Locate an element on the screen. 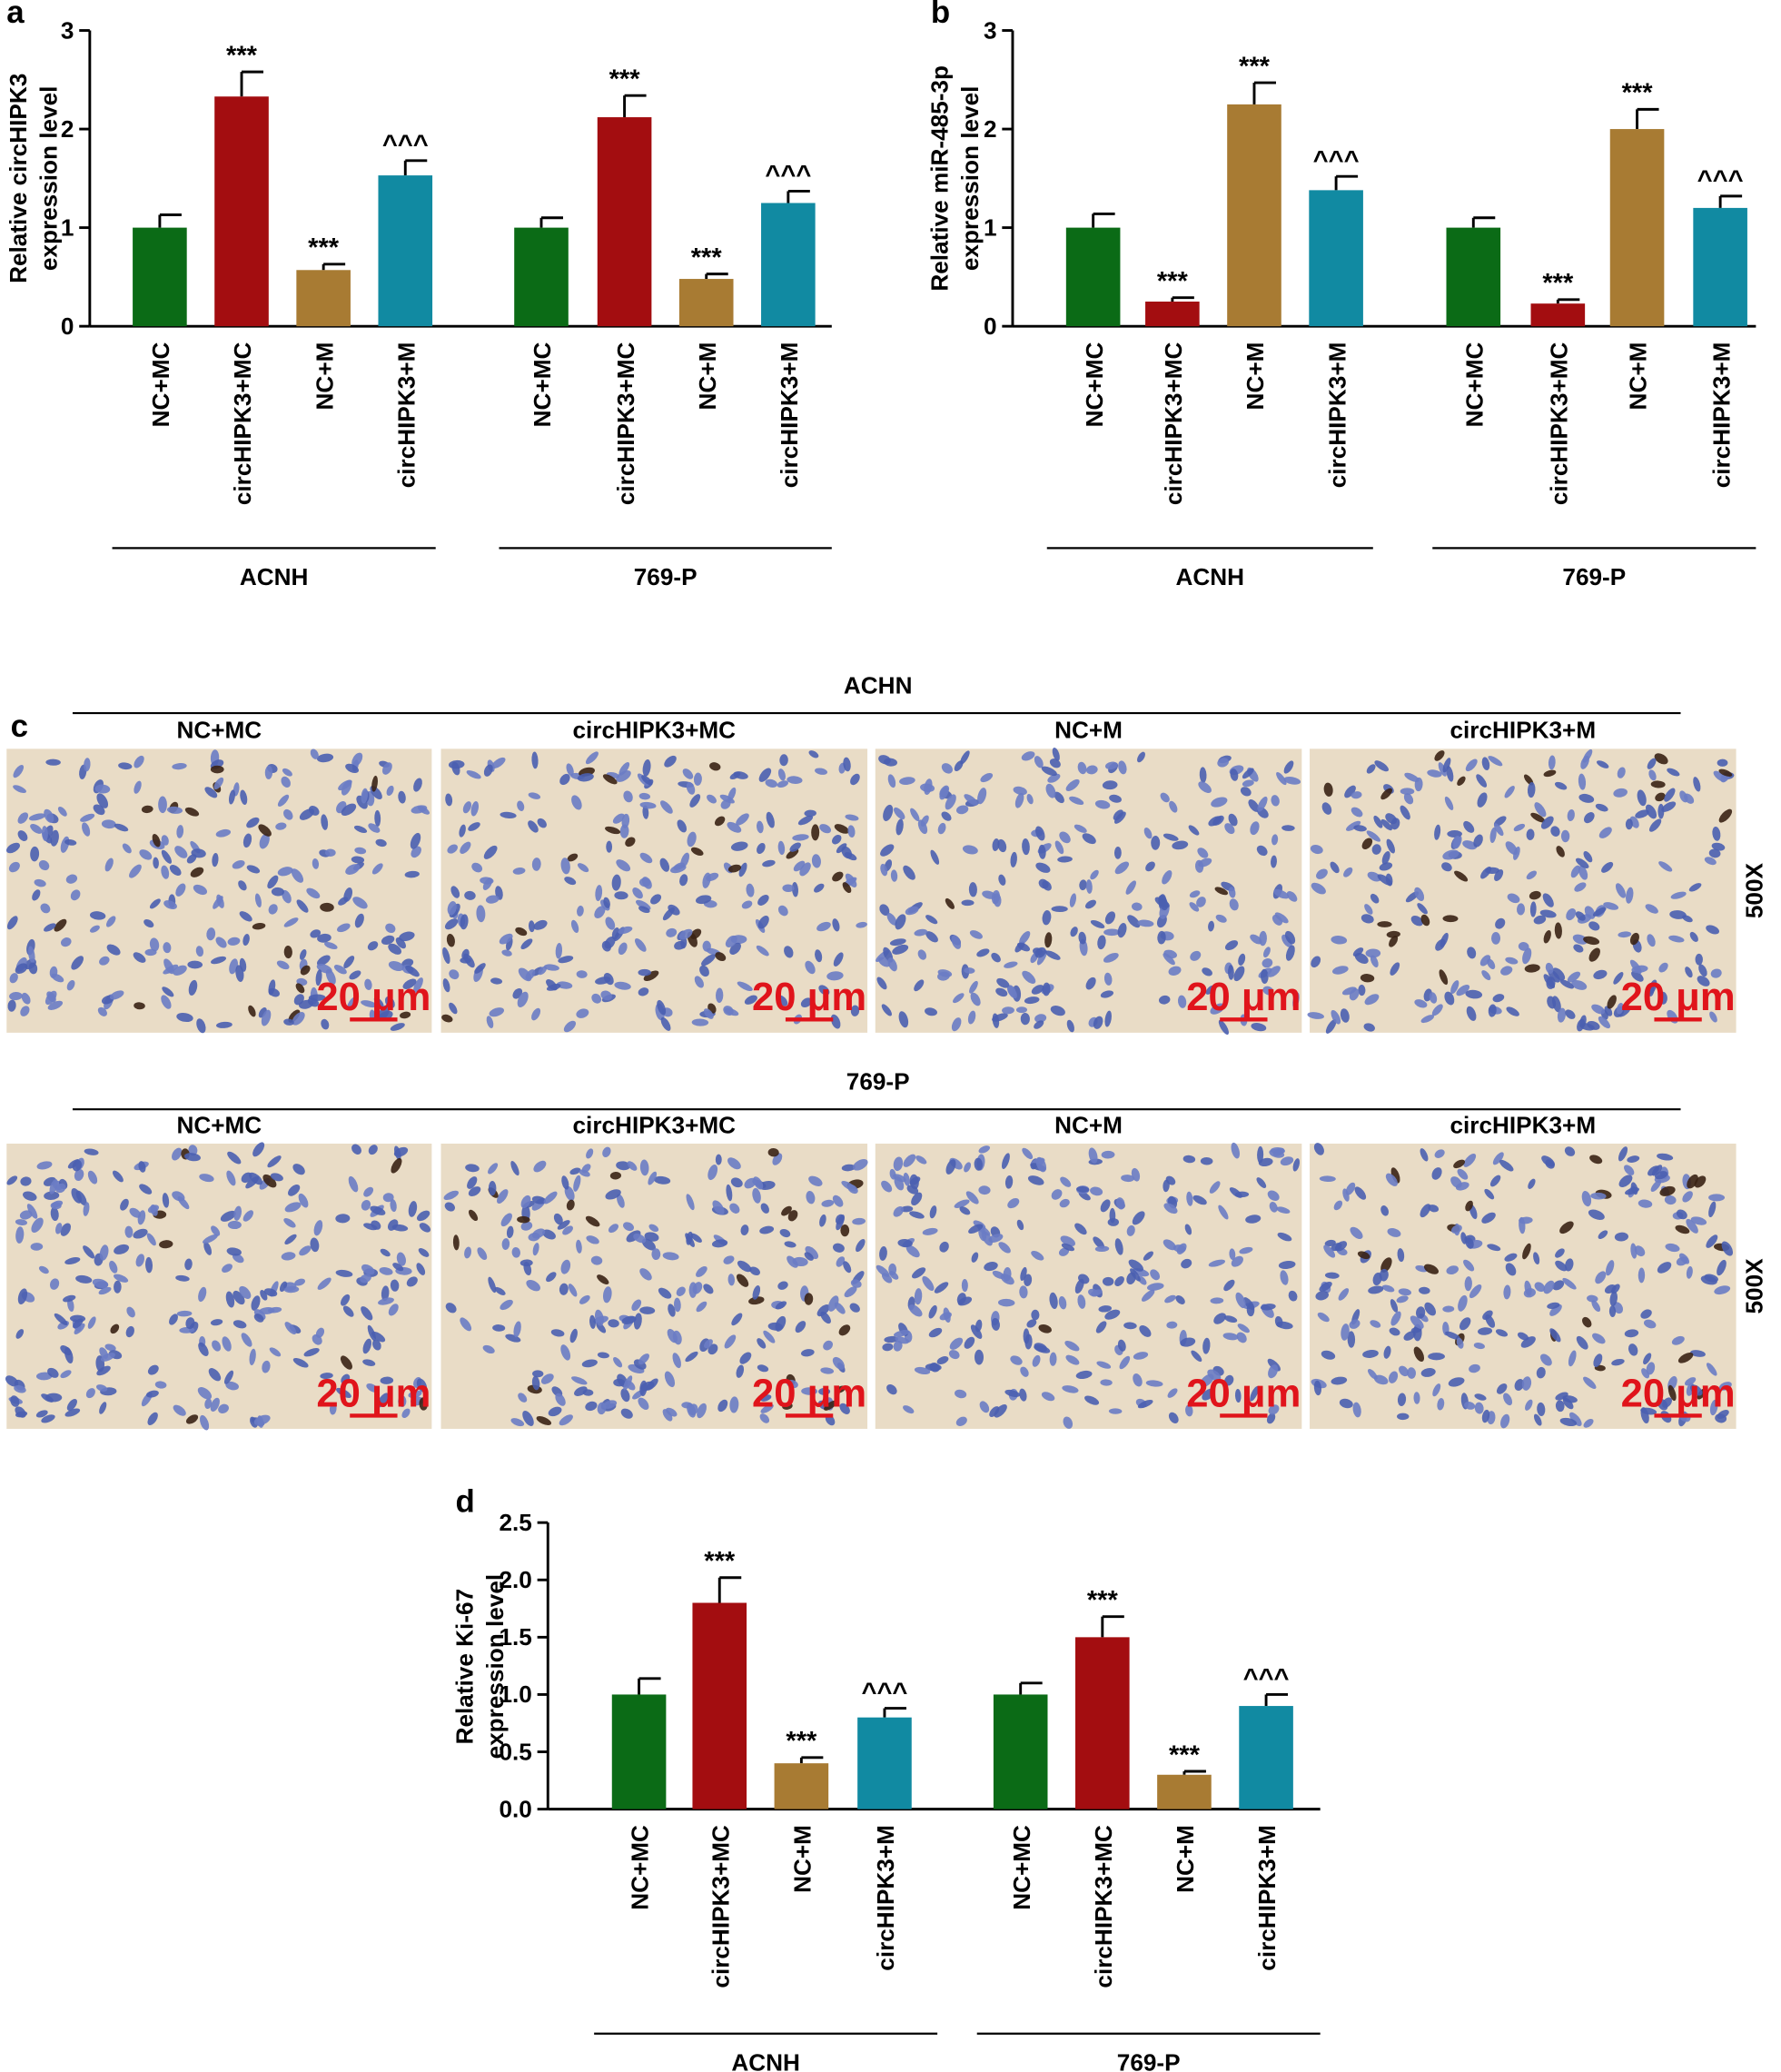 This screenshot has height=2072, width=1781. y-axis-label: expression level is located at coordinates (495, 1667).